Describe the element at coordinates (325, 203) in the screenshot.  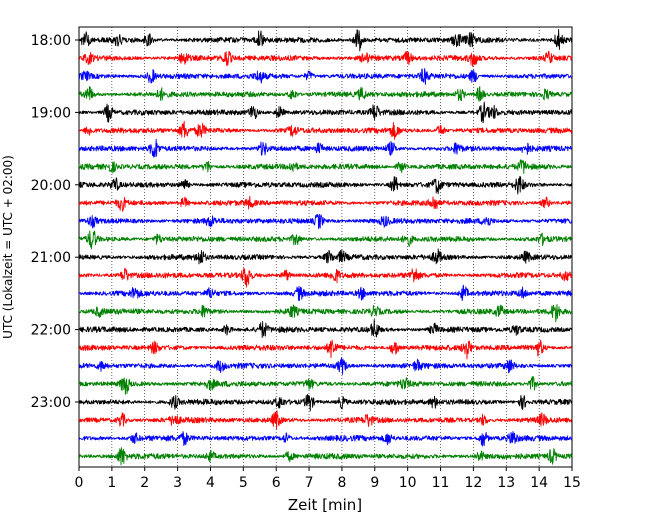
I see `trace-2015` at that location.